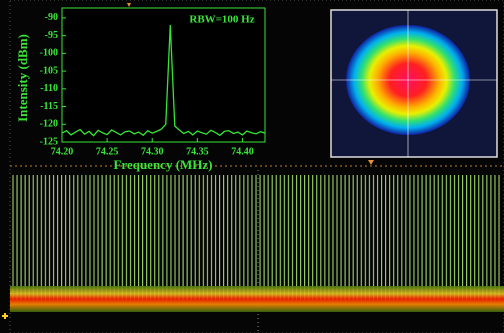  I want to click on x-tick-label: 74.40, so click(242, 151).